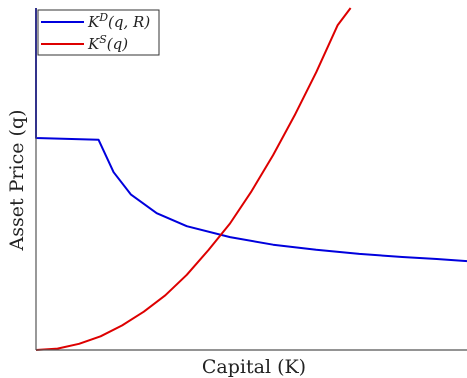  Describe the element at coordinates (17, 181) in the screenshot. I see `y-axis-label: Asset Price (q)` at that location.